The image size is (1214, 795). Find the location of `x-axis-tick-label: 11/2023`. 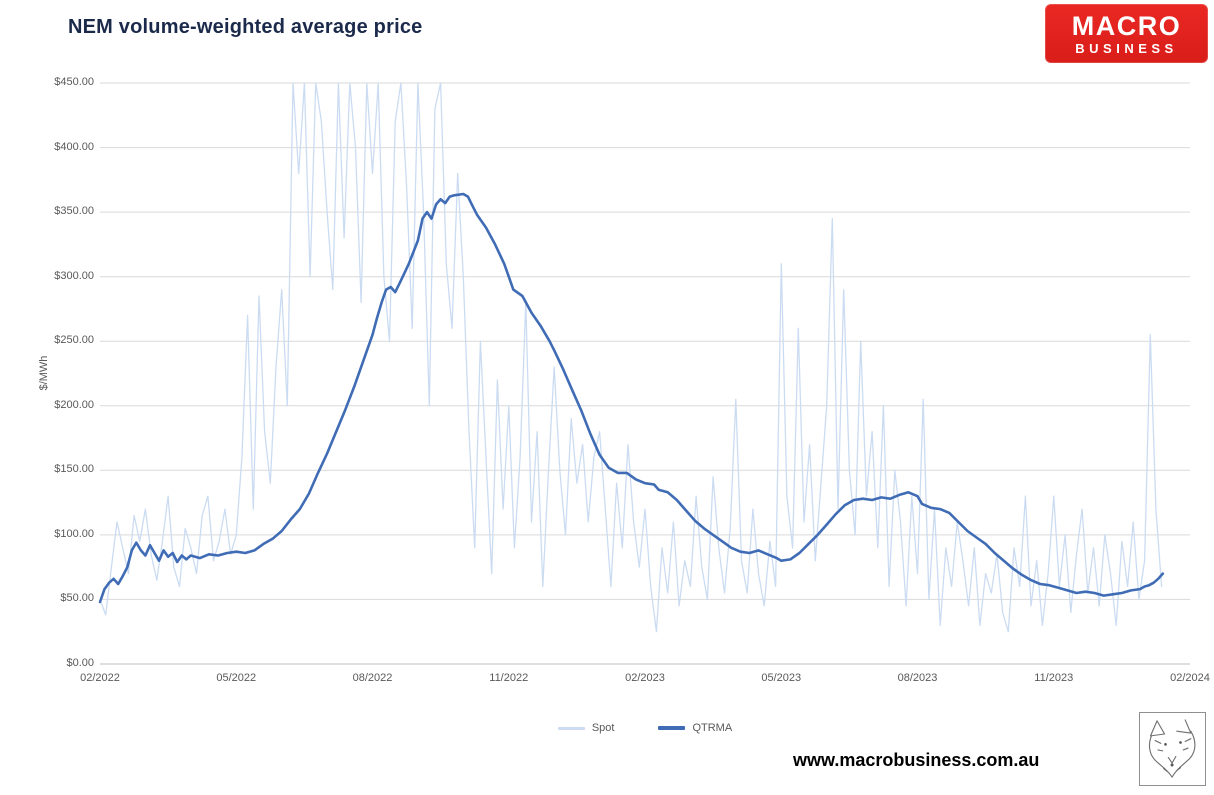

x-axis-tick-label: 11/2023 is located at coordinates (1054, 678).